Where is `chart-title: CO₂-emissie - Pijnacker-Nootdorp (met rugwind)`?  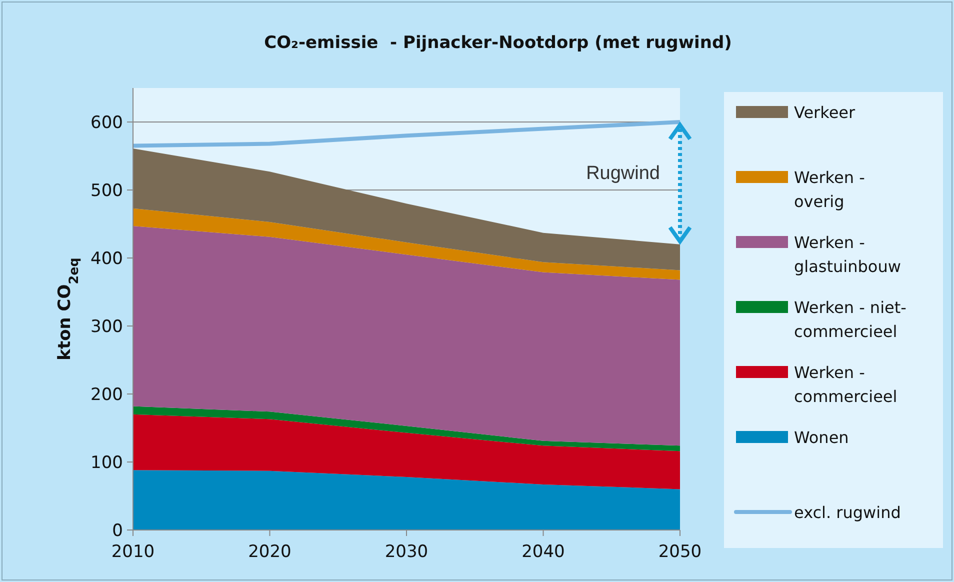 chart-title: CO₂-emissie - Pijnacker-Nootdorp (met rugwind) is located at coordinates (498, 43).